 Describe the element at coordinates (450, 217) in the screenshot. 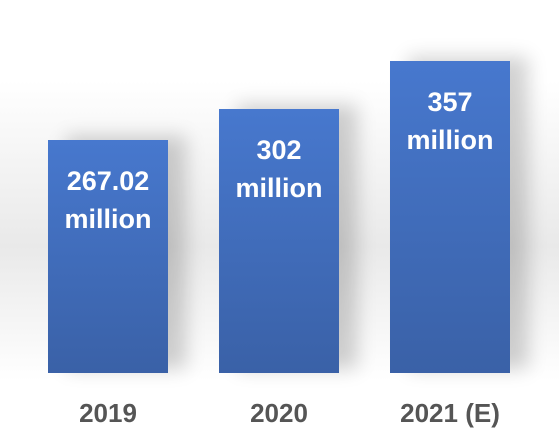

I see `bar: 357 million` at that location.